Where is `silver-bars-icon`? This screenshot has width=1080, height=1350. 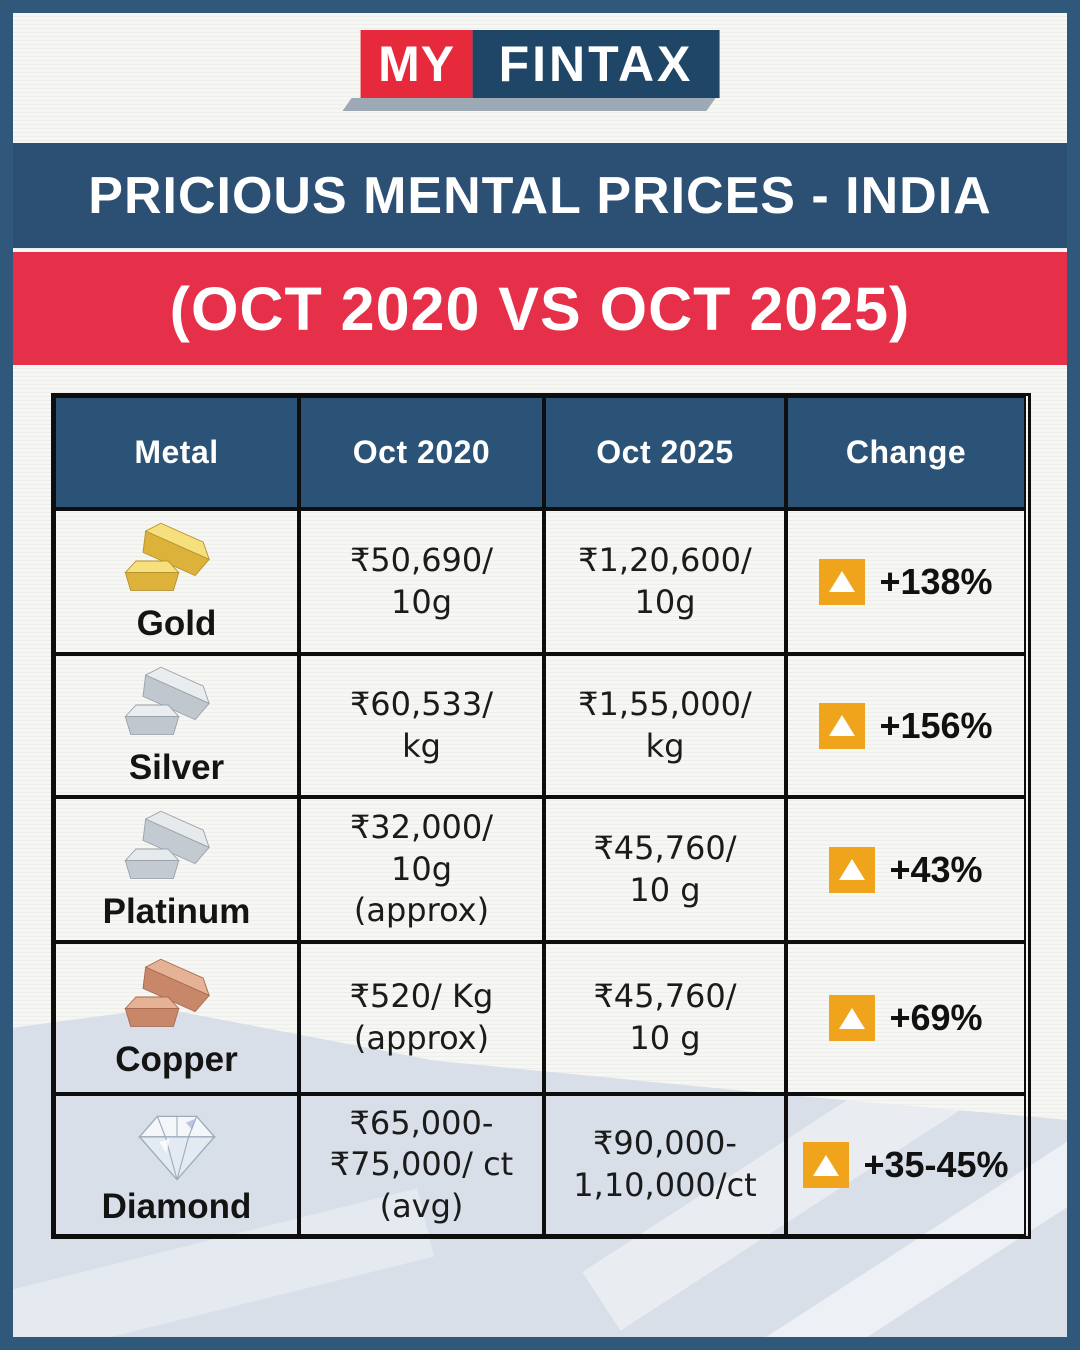
silver-bars-icon is located at coordinates (166, 700).